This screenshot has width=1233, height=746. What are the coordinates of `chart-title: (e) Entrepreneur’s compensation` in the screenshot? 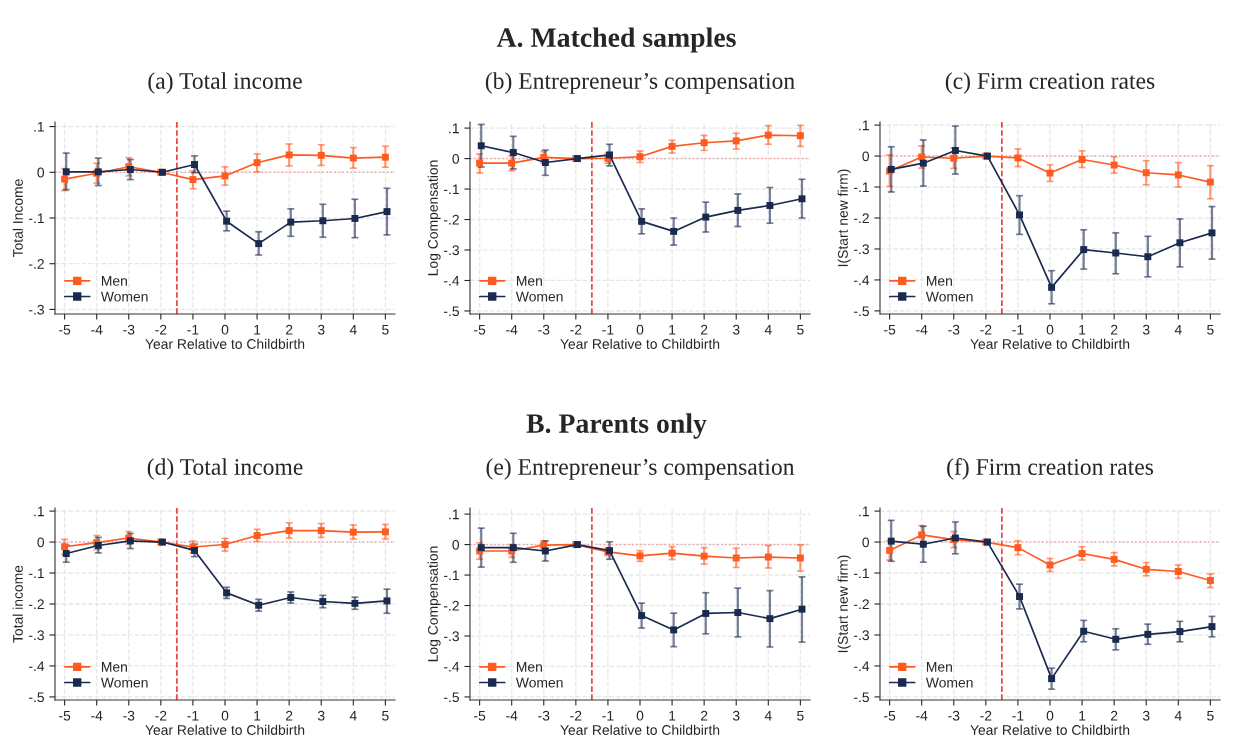 It's located at (640, 469).